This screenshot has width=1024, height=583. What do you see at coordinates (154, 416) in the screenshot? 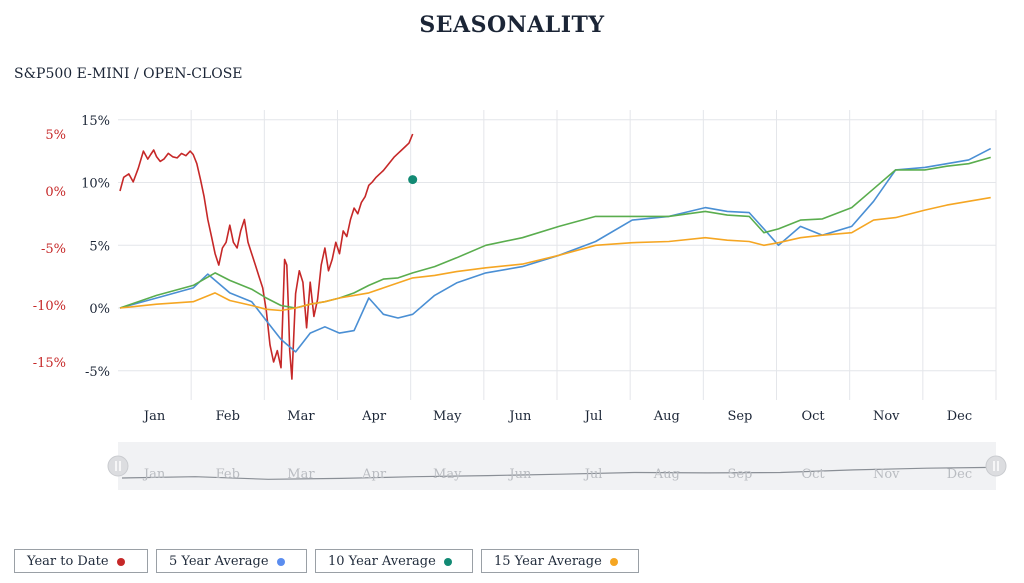
I see `x-axis-tick-label: Jan` at bounding box center [154, 416].